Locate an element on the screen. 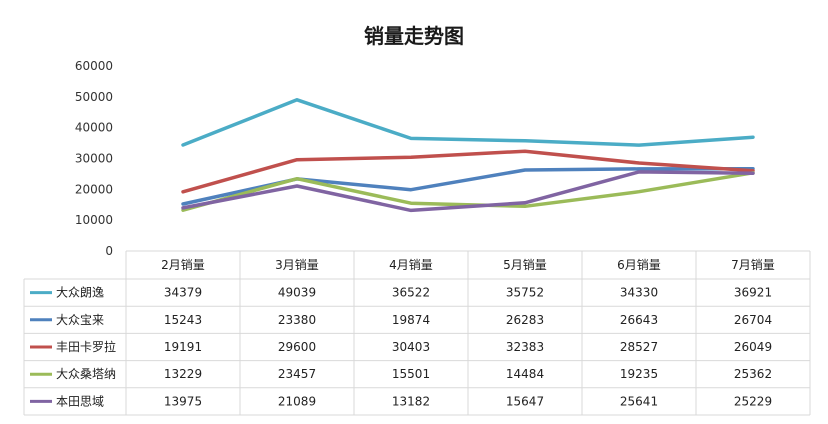 This screenshot has width=828, height=424. chart-title: 销量走势图 is located at coordinates (414, 36).